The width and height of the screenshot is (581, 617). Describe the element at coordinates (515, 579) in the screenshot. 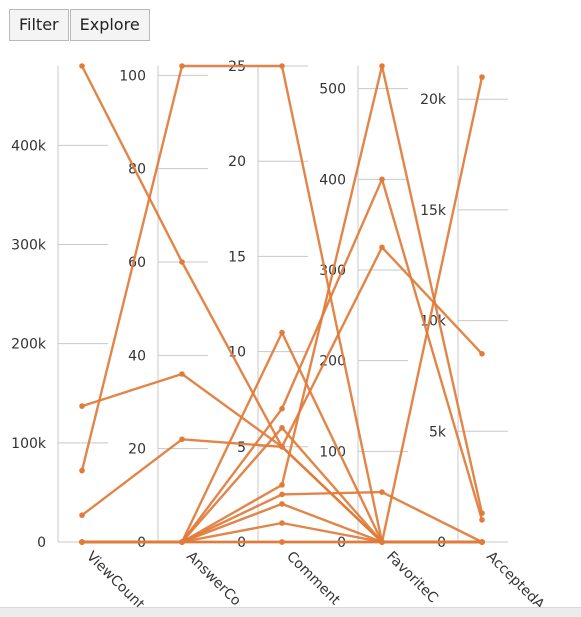

I see `axis-title: AcceptedA` at that location.